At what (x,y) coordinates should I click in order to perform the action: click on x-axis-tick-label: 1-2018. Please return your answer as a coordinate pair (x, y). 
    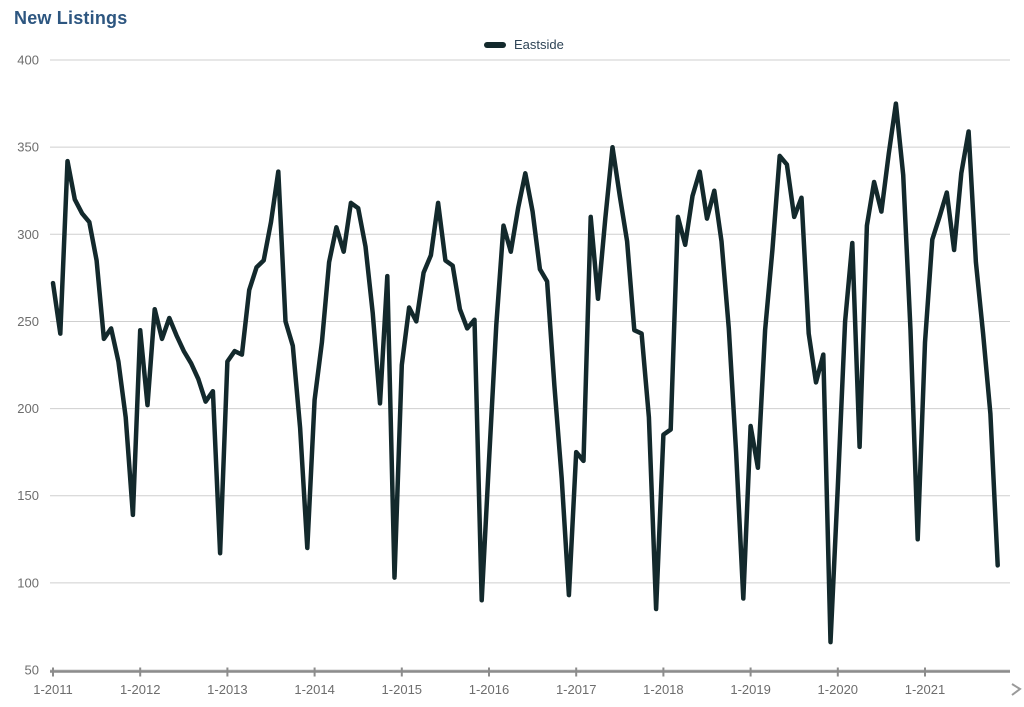
    Looking at the image, I should click on (663, 689).